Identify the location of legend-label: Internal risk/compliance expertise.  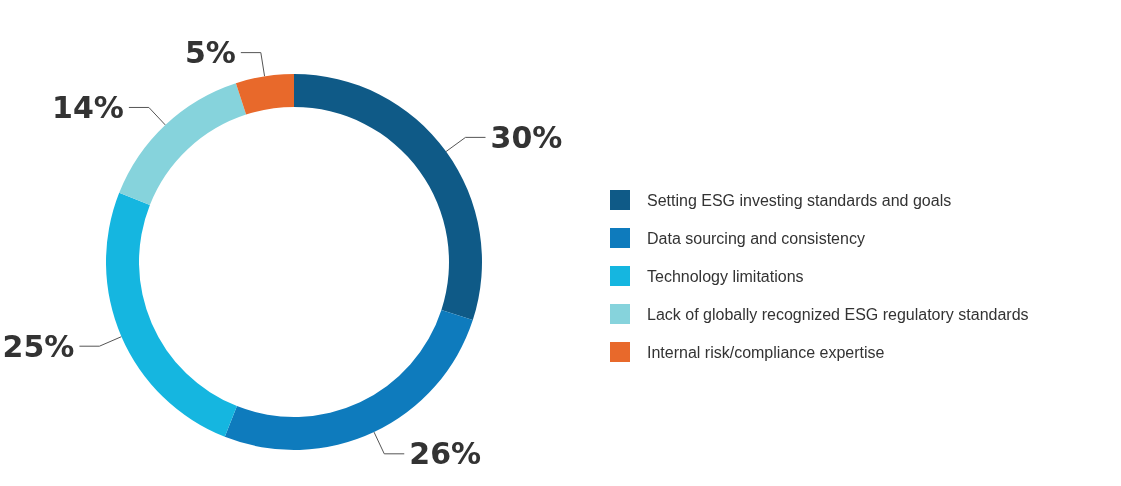
(766, 352).